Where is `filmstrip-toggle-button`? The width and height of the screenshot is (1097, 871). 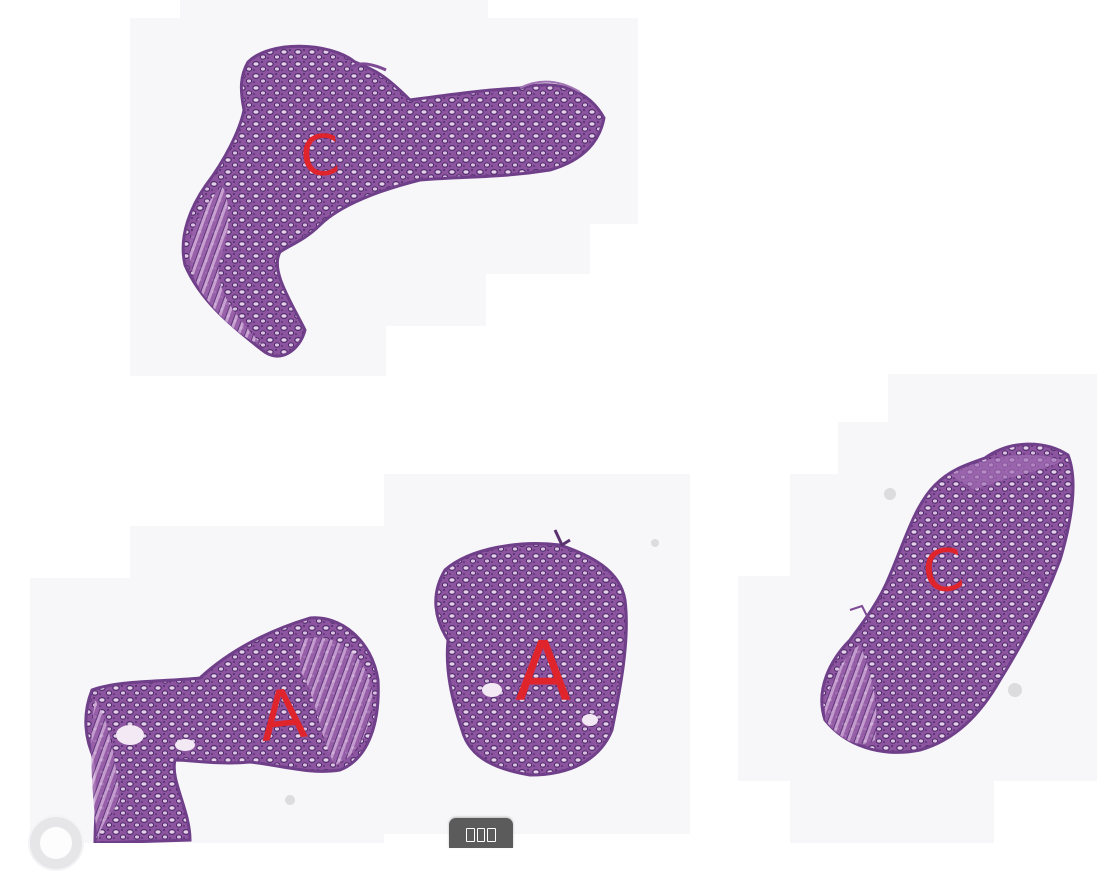 filmstrip-toggle-button is located at coordinates (481, 833).